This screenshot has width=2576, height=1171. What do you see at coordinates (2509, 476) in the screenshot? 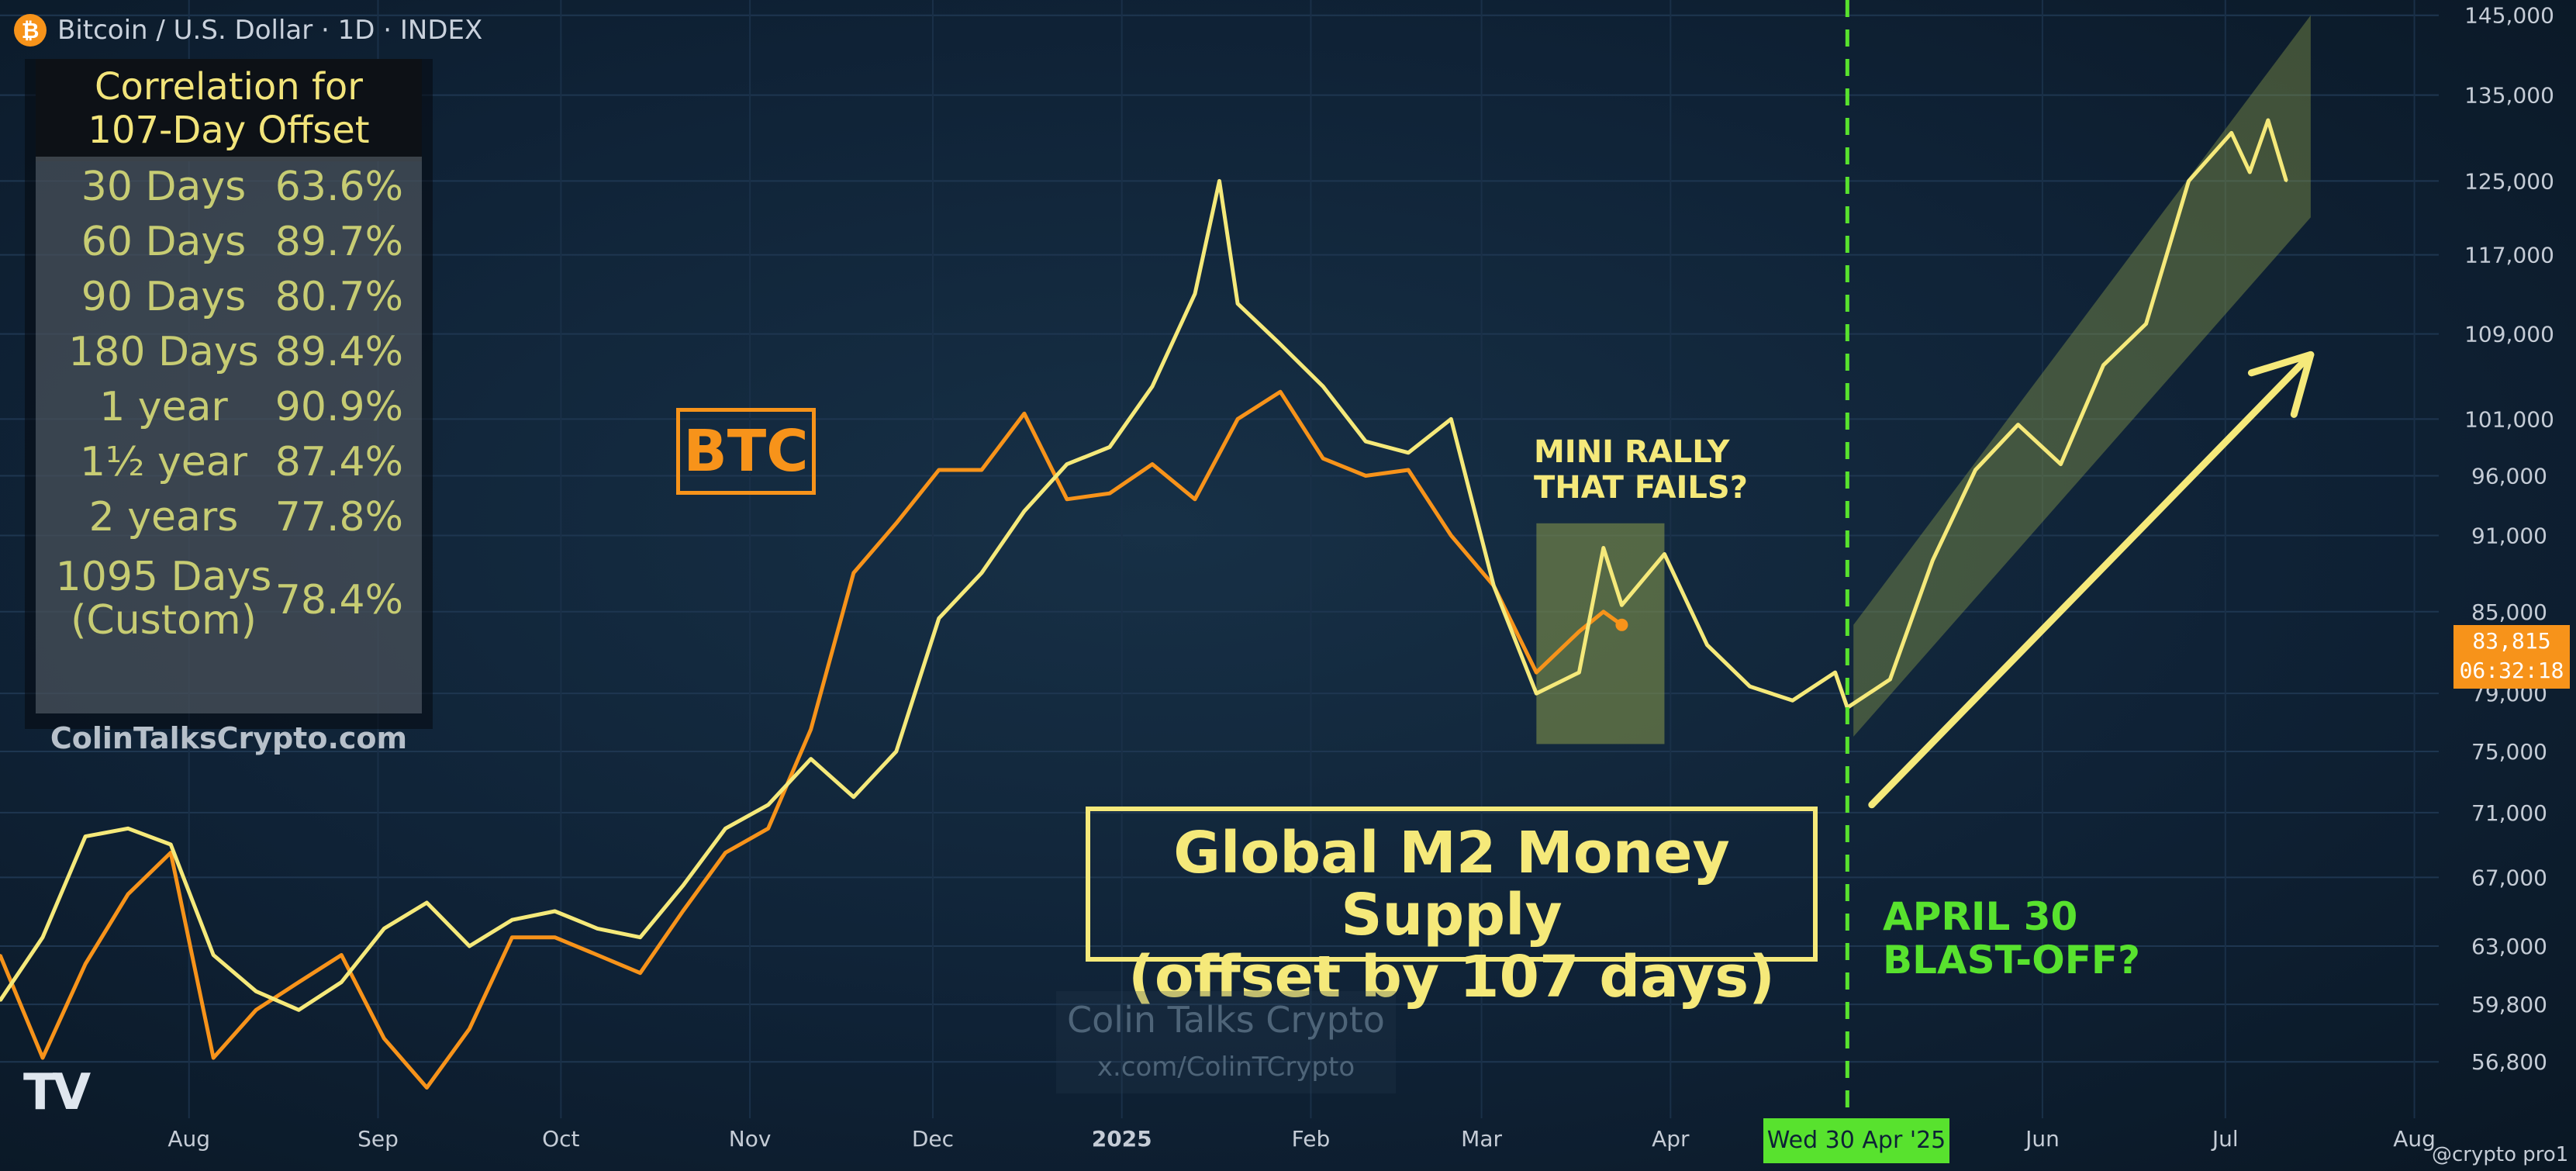
I see `y-tick-label: 96,000` at bounding box center [2509, 476].